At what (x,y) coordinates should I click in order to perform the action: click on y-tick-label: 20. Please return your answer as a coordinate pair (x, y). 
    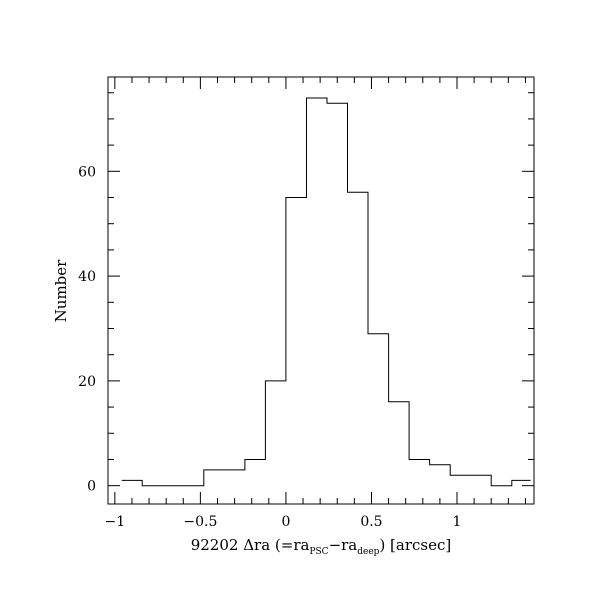
    Looking at the image, I should click on (87, 382).